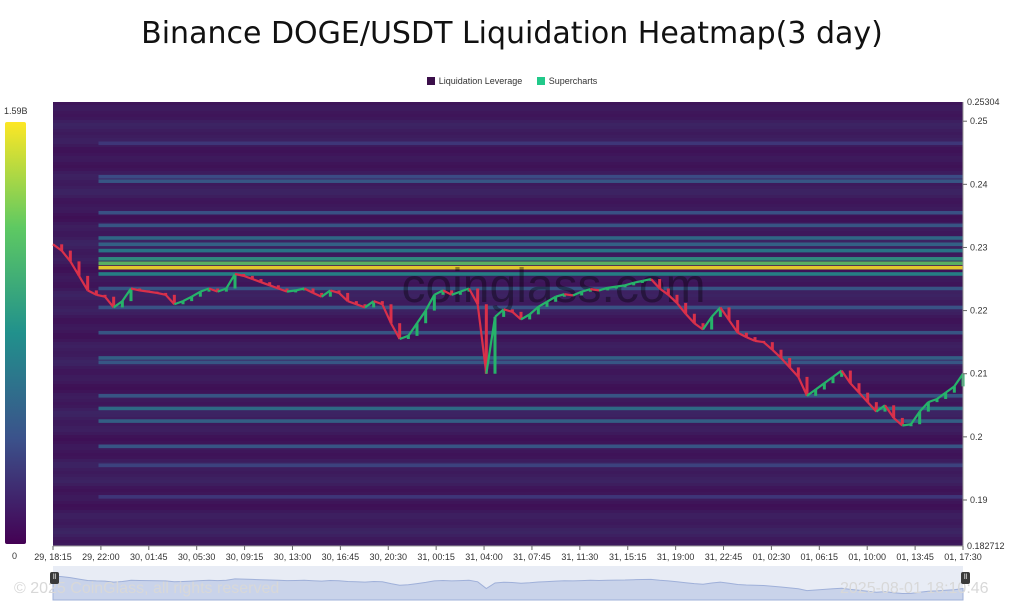  What do you see at coordinates (16, 111) in the screenshot?
I see `colorbar-max-label: 1.59B` at bounding box center [16, 111].